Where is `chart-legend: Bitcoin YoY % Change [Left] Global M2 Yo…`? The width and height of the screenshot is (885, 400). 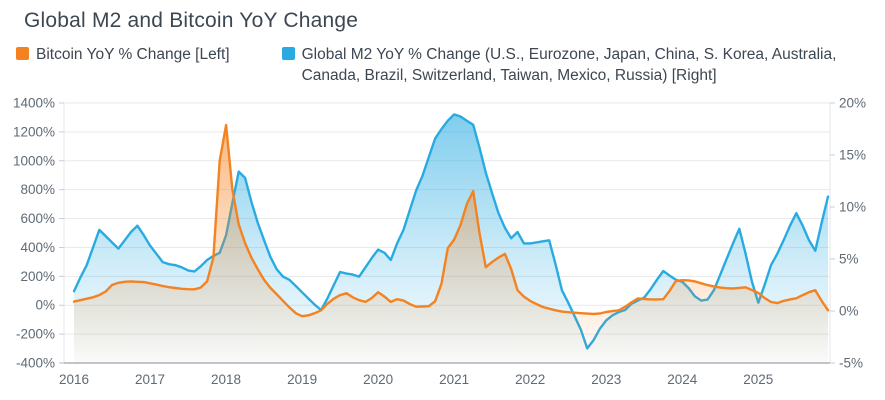
chart-legend: Bitcoin YoY % Change [Left] Global M2 Yo… is located at coordinates (446, 65).